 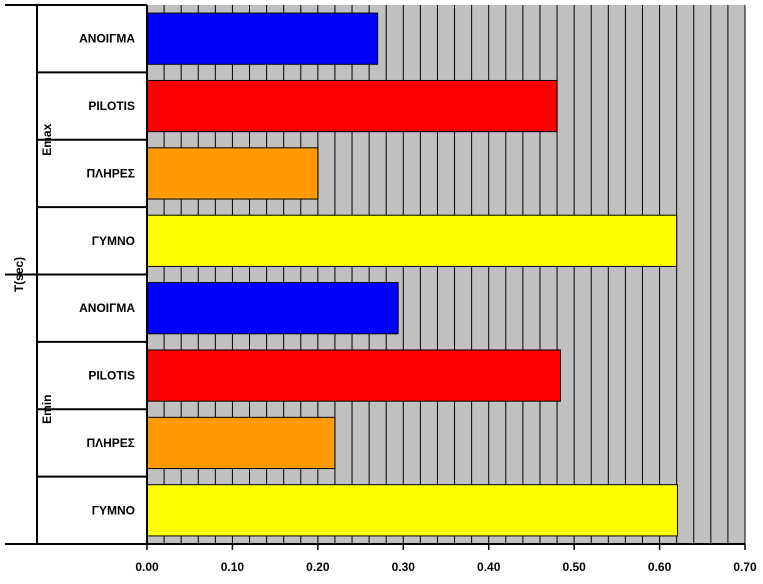 I want to click on group-labels: Emax Emin, so click(x=47, y=273).